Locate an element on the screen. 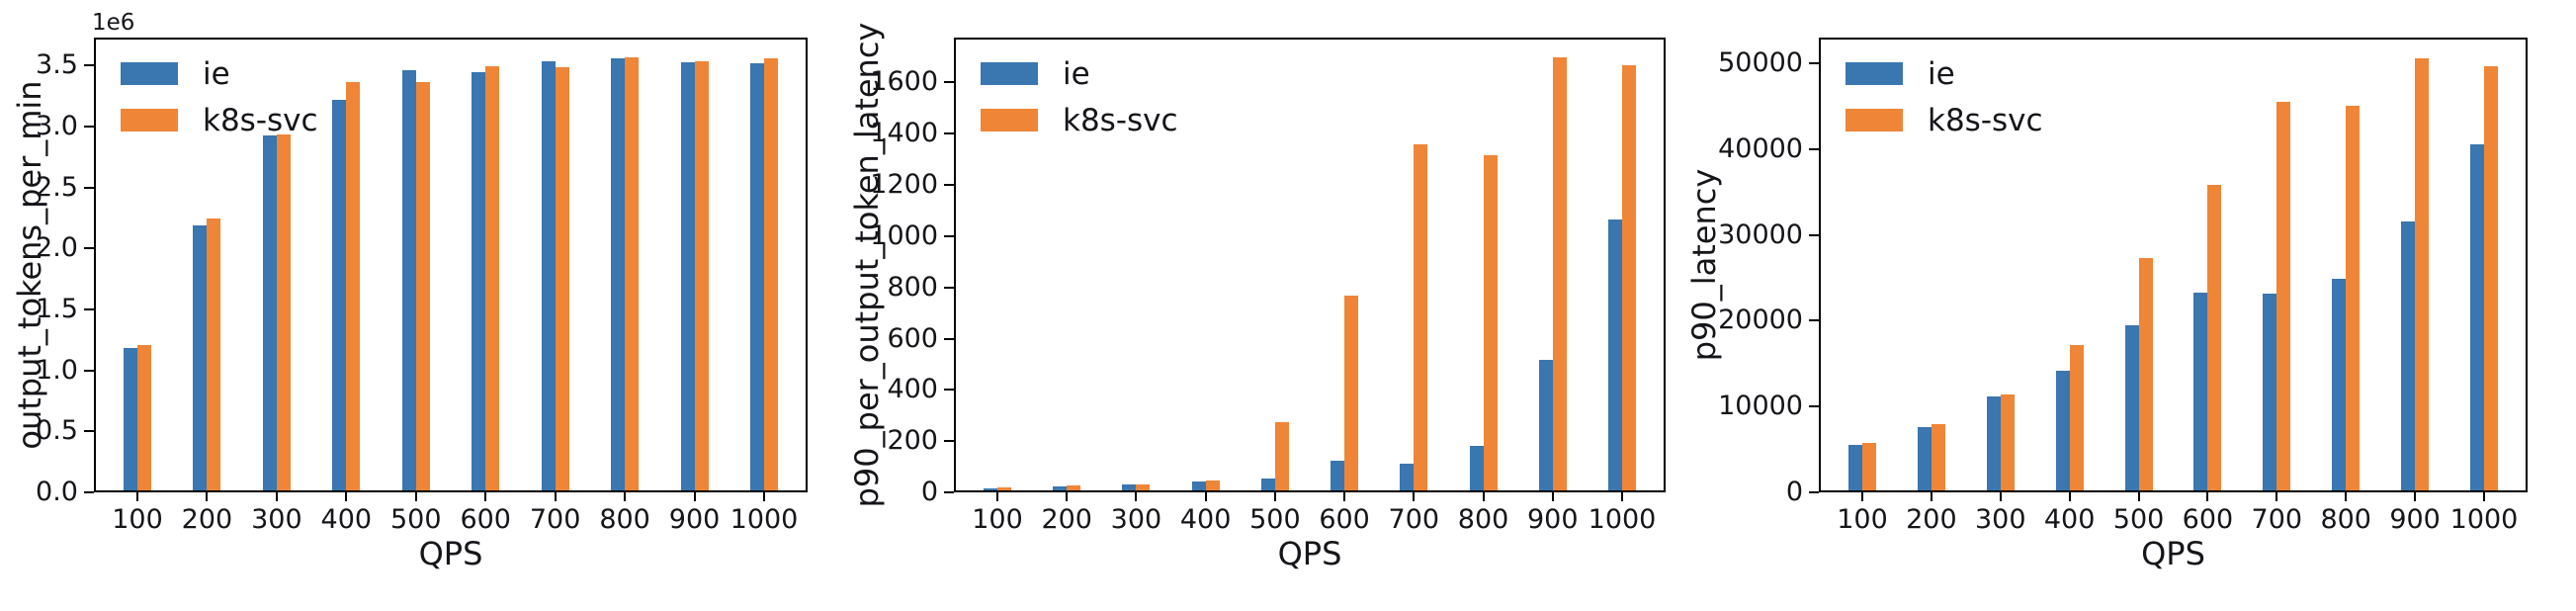 This screenshot has height=611, width=2576. y-tick-label: 1400 is located at coordinates (904, 134).